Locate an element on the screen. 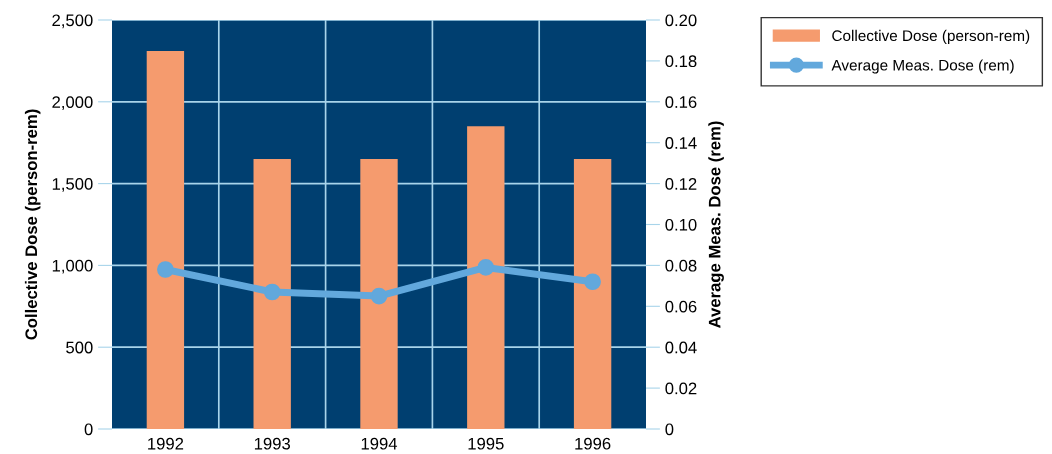  legend-label: Collective Dose (person-rem) is located at coordinates (931, 37).